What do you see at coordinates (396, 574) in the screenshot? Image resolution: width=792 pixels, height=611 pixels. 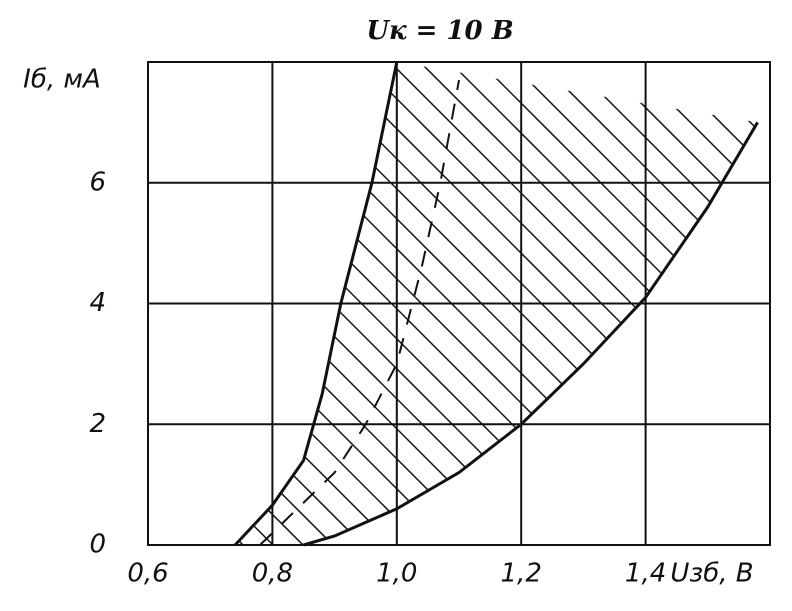 I see `x-tick-label: 1,0` at bounding box center [396, 574].